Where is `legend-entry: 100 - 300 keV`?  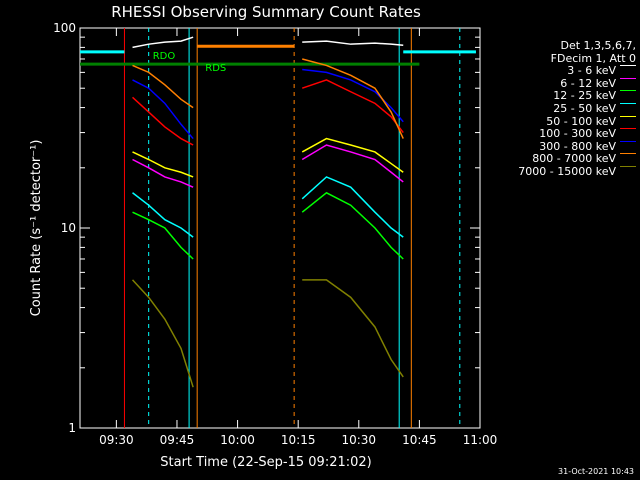 legend-entry: 100 - 300 keV is located at coordinates (557, 134).